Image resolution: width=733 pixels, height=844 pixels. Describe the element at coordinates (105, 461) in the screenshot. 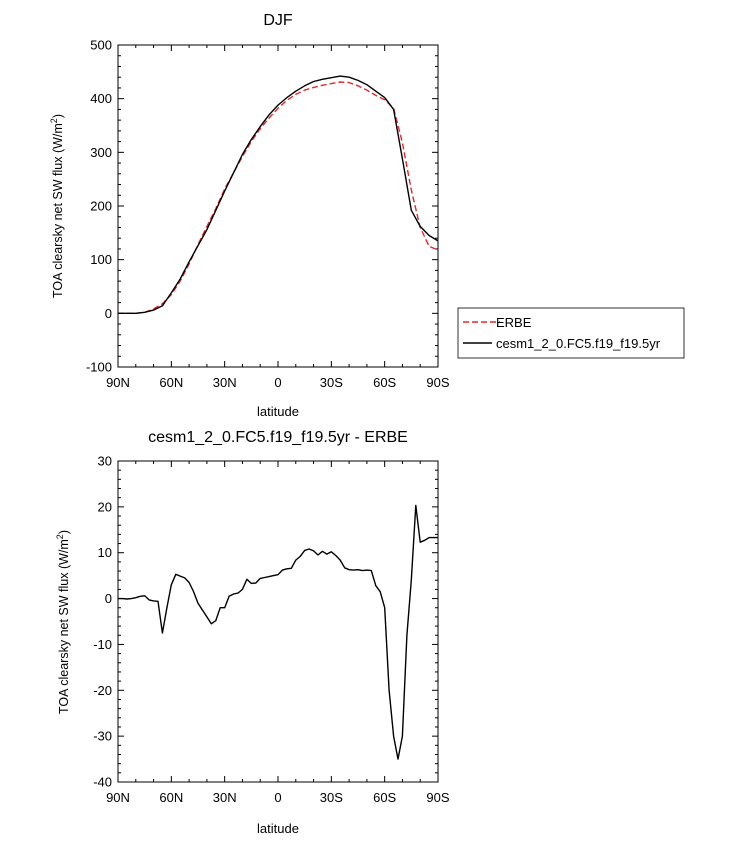

I see `bottom-y-tick-label: 30` at that location.